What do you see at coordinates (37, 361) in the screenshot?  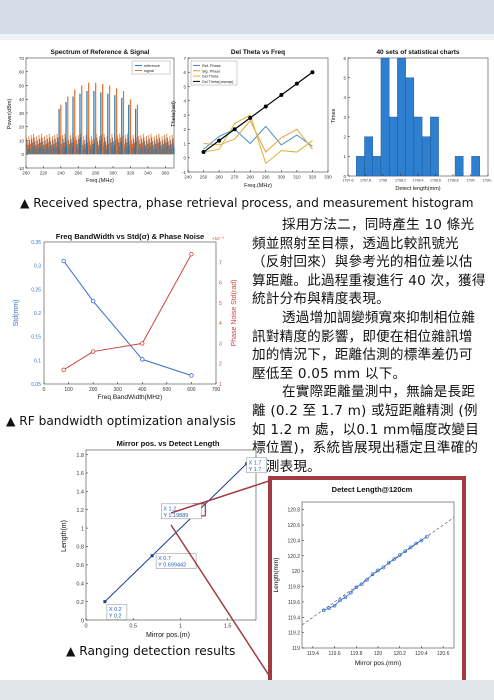 I see `left-tick-label: 0.1` at bounding box center [37, 361].